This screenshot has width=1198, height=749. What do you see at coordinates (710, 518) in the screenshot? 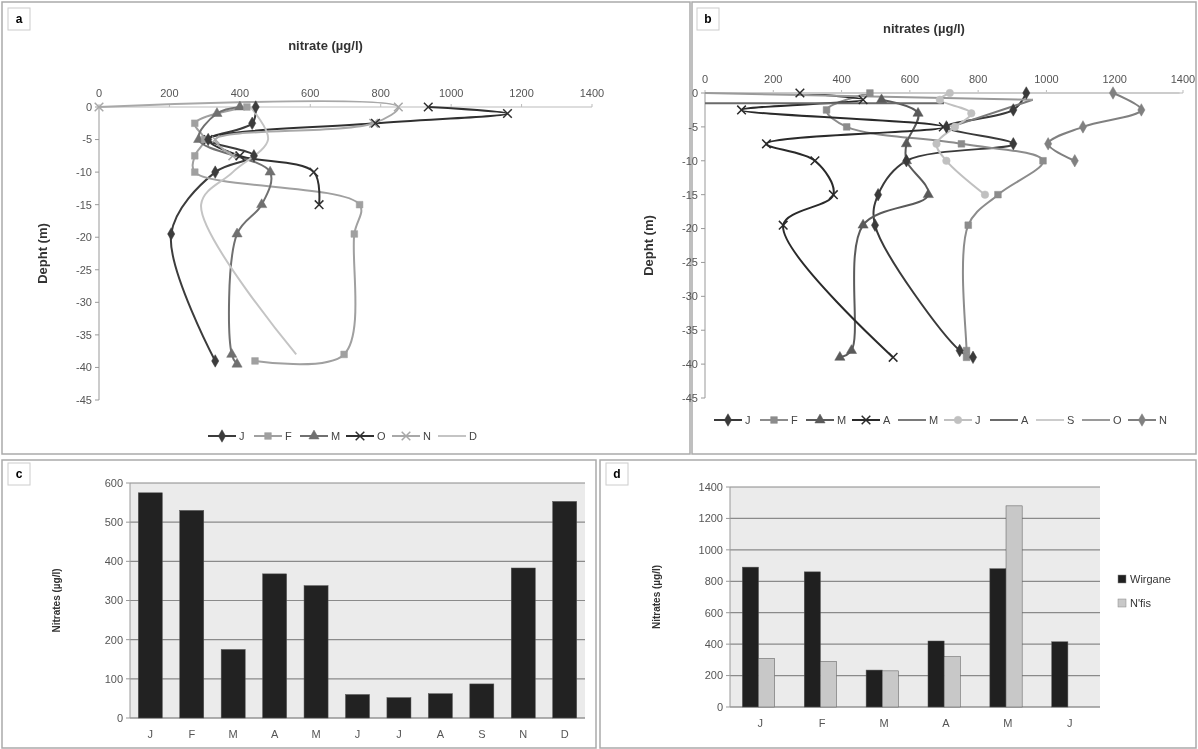
I see `y-tick-label: 1200` at bounding box center [710, 518].